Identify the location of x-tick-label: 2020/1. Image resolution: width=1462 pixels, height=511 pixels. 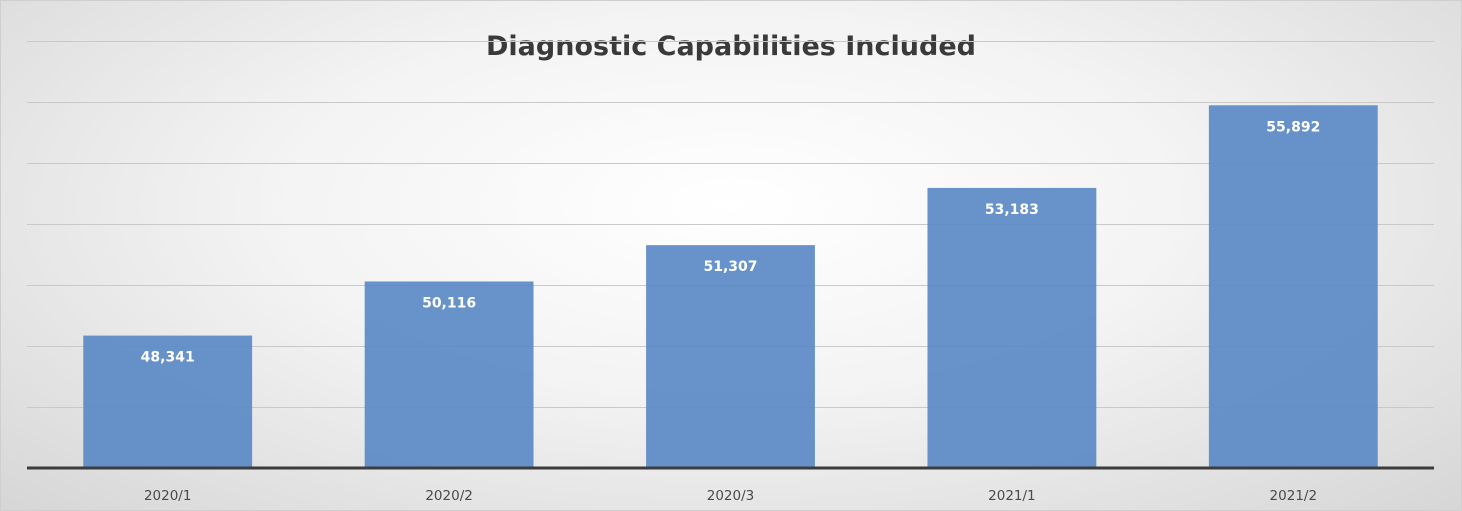
(168, 496).